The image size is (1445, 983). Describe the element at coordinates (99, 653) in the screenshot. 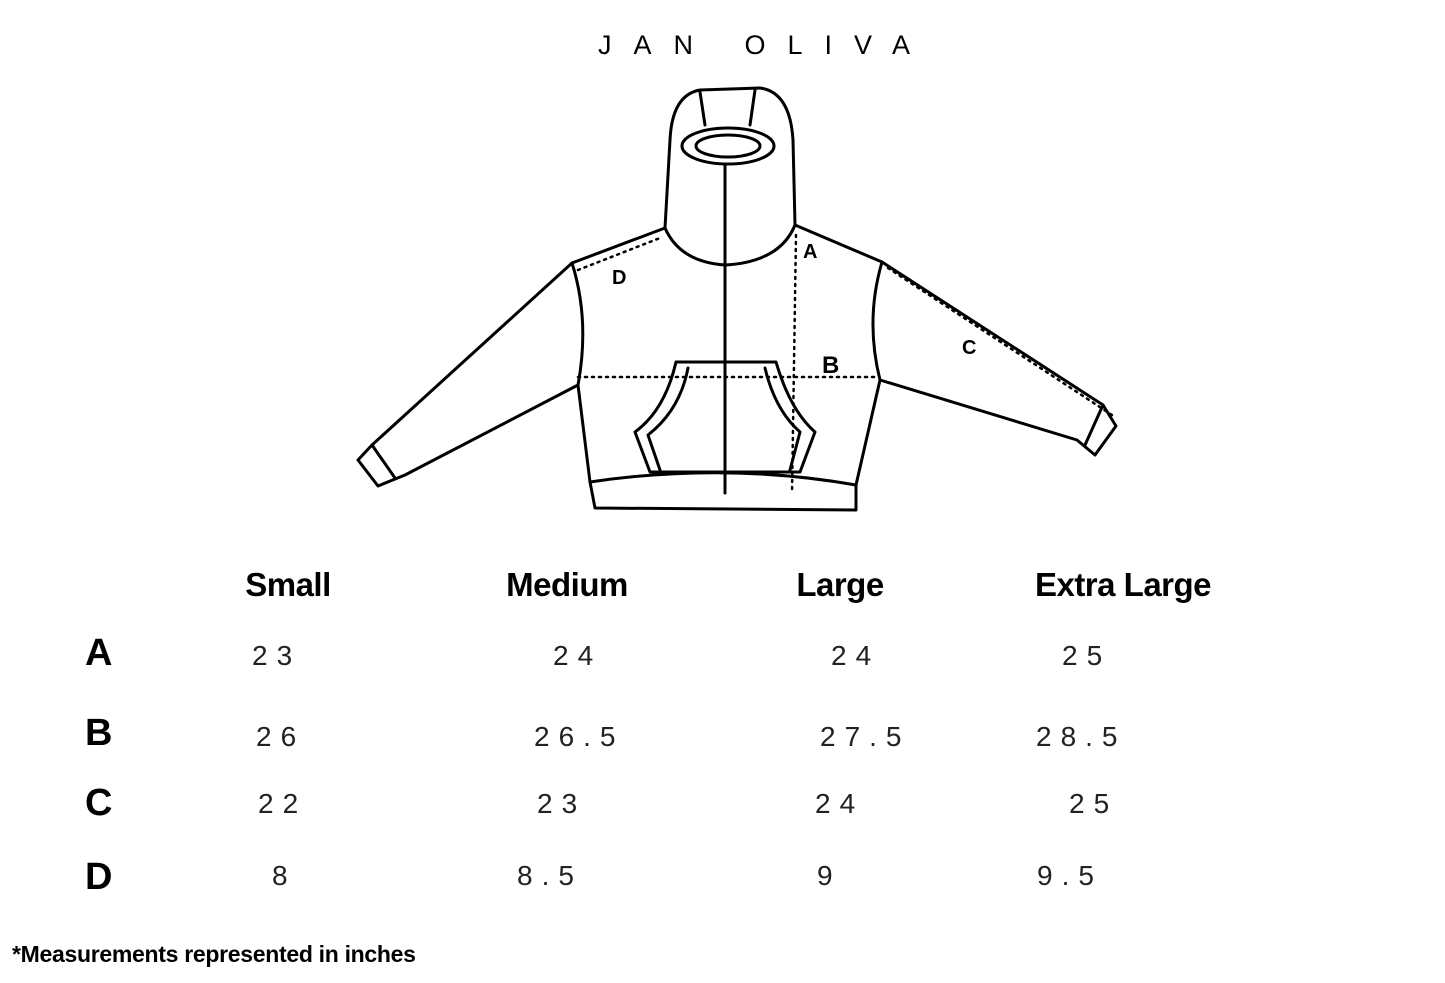

I see `row-label-a: A` at that location.